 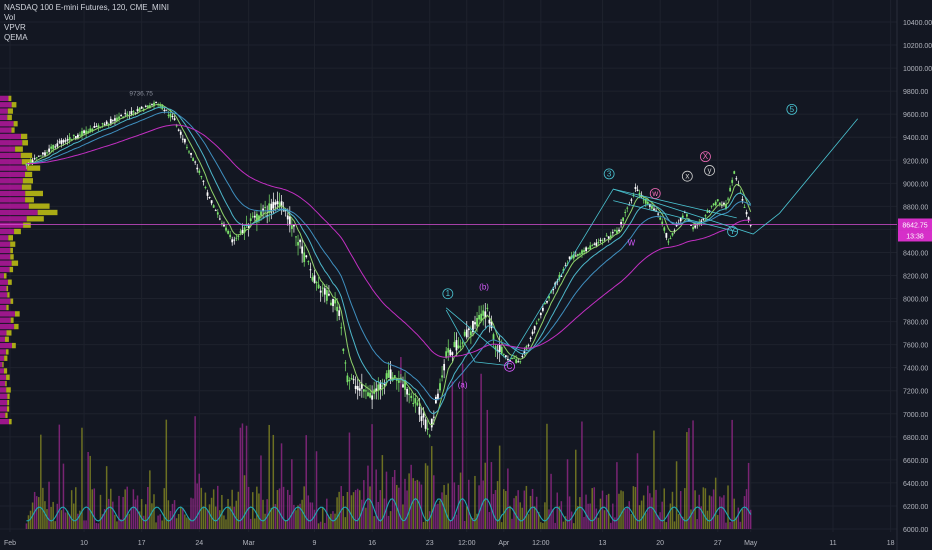 What do you see at coordinates (16, 37) in the screenshot?
I see `indicator-qema: QEMA` at bounding box center [16, 37].